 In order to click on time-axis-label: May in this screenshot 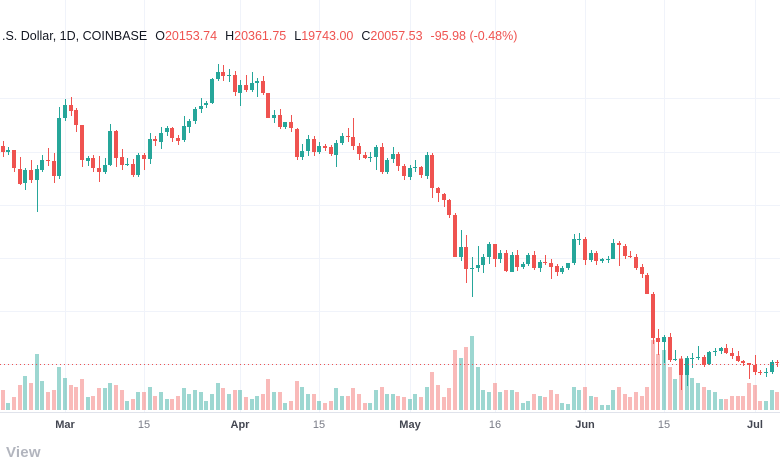, I will do `click(410, 425)`.